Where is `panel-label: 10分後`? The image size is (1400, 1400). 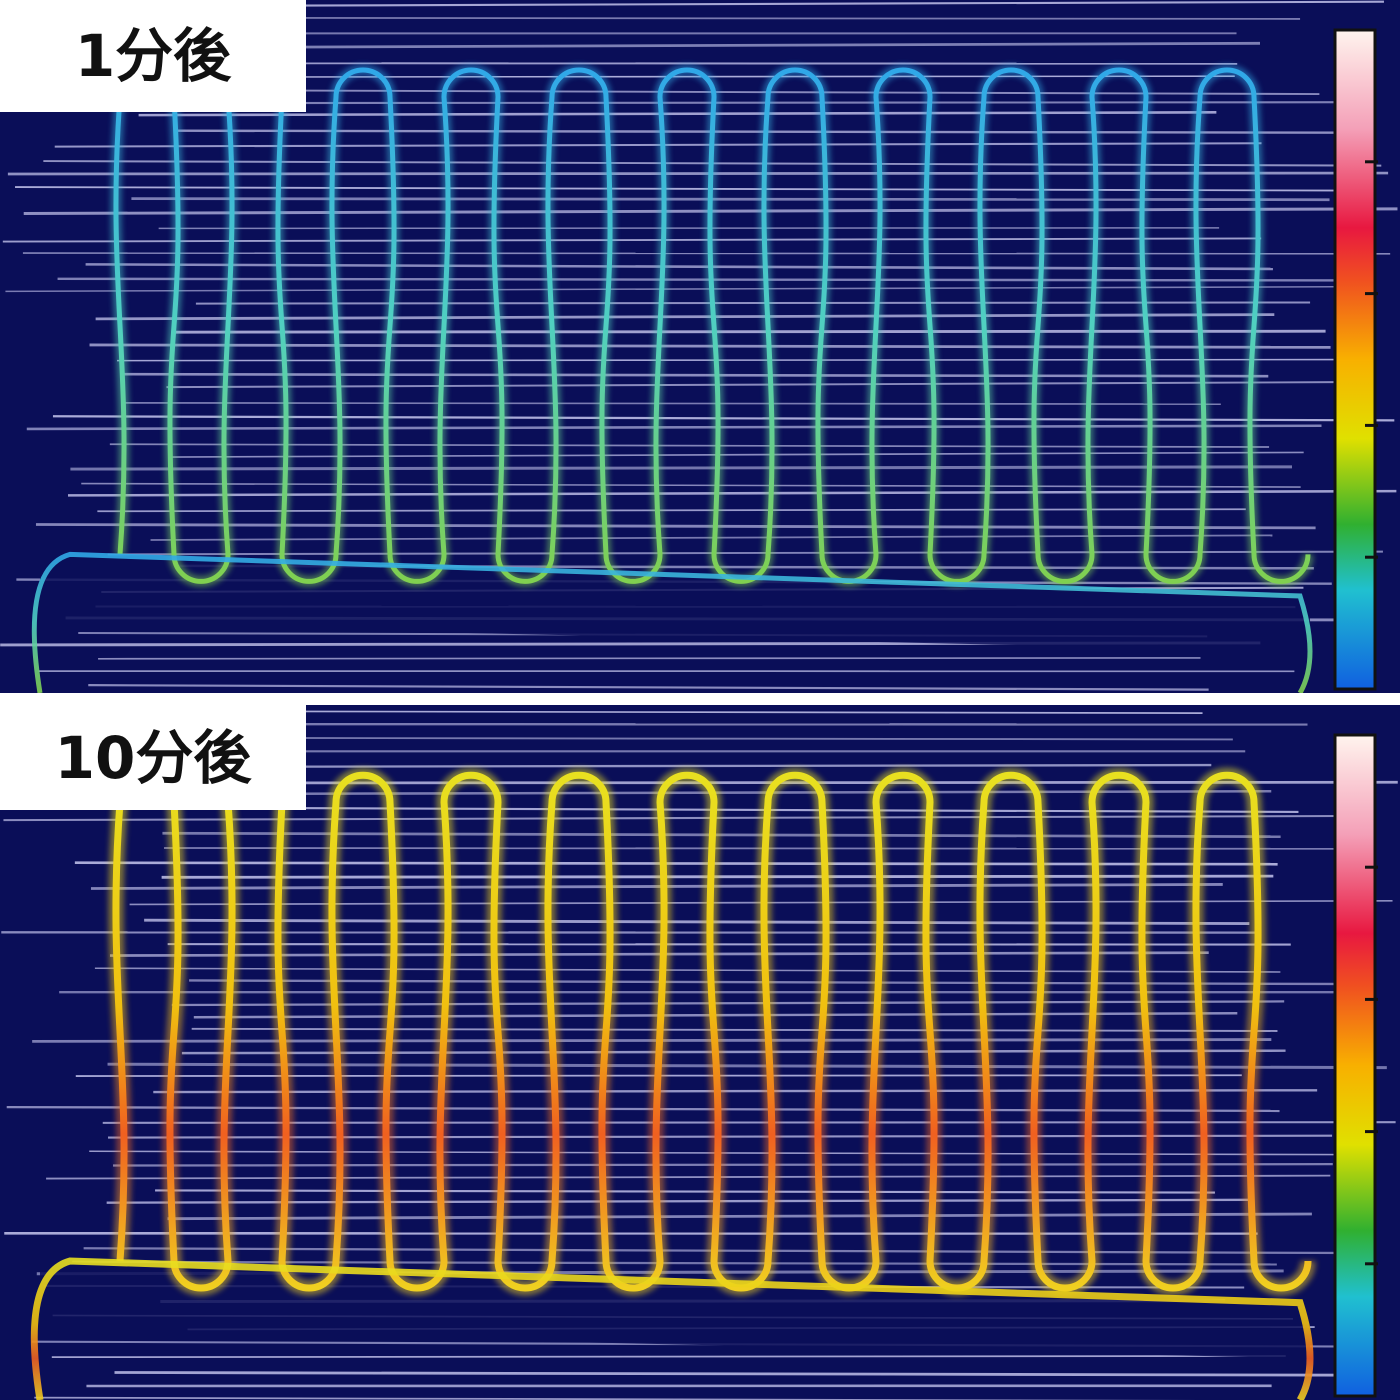
panel-label: 10分後 is located at coordinates (154, 758).